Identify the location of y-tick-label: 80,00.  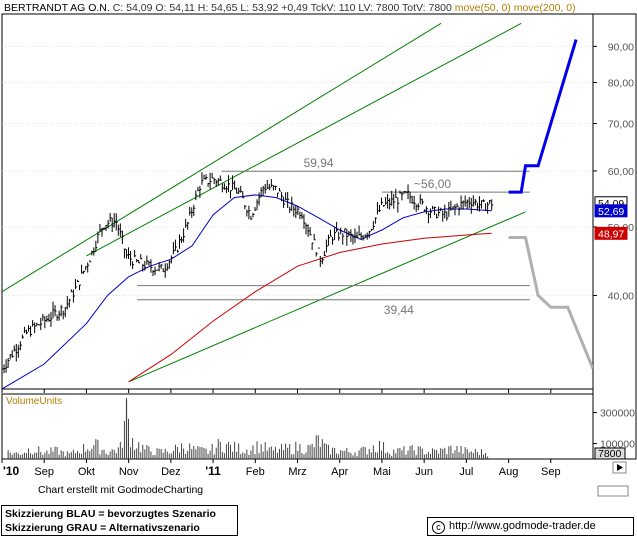
(621, 84).